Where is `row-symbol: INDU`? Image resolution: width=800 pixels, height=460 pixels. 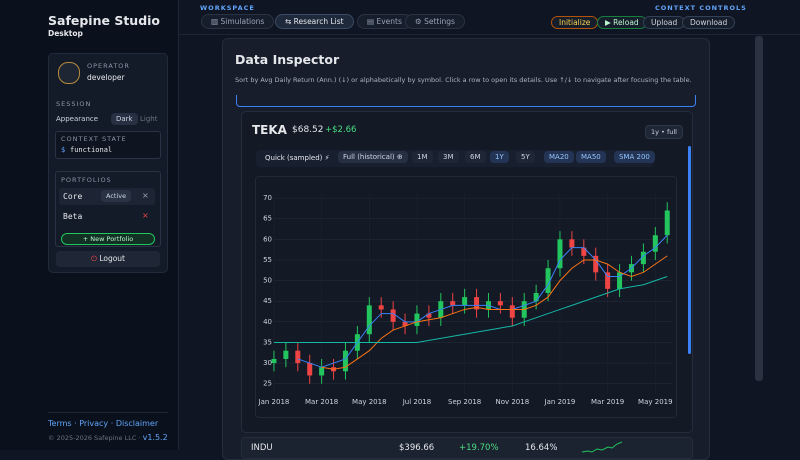 row-symbol: INDU is located at coordinates (262, 448).